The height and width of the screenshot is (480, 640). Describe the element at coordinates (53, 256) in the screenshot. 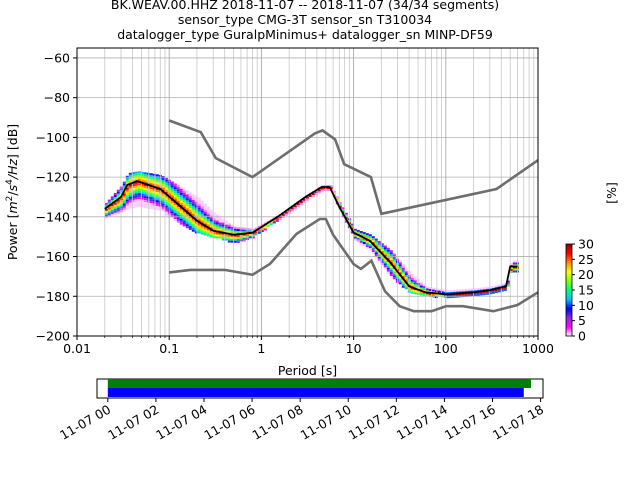

I see `y-tick-label: −160` at that location.